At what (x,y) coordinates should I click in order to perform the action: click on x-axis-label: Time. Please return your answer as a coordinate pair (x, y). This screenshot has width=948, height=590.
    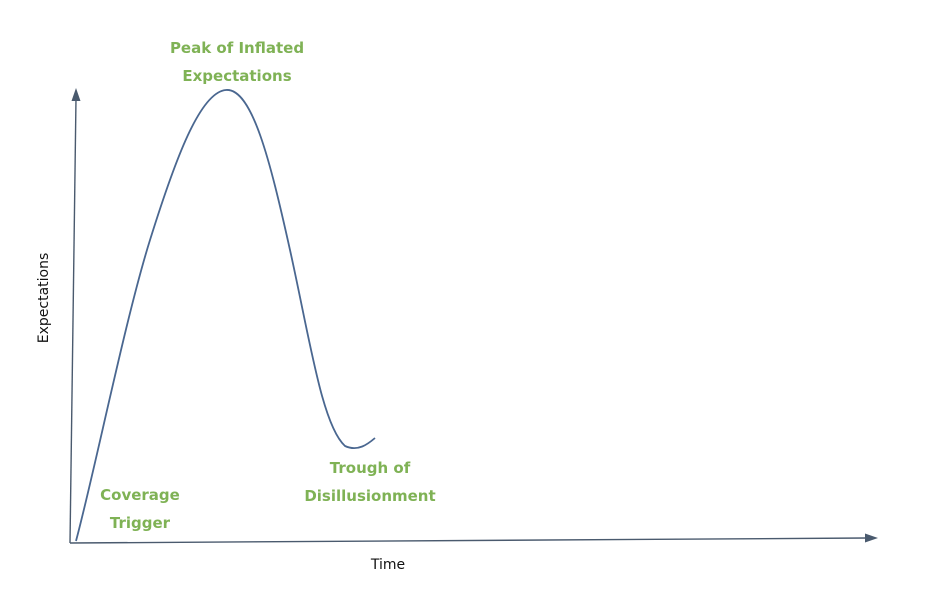
    Looking at the image, I should click on (387, 565).